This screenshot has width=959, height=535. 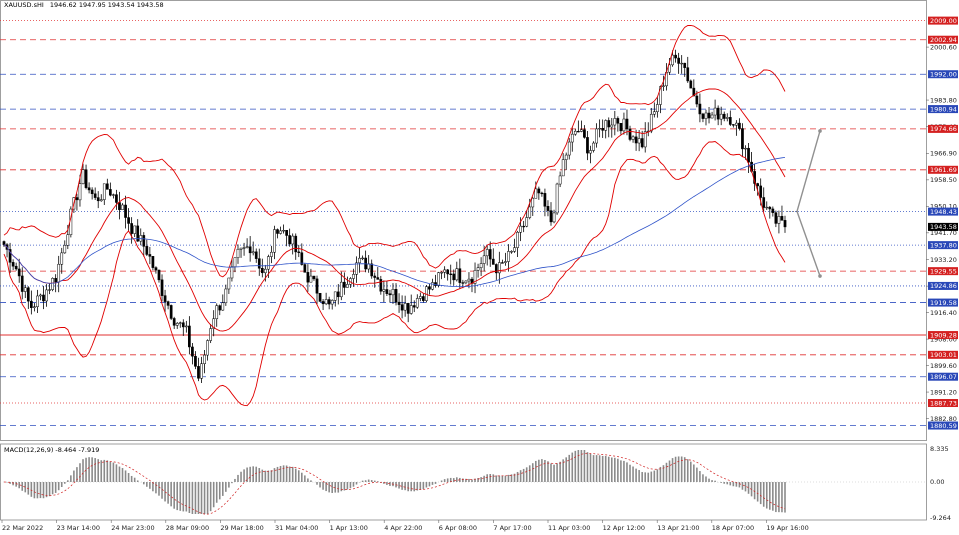 I want to click on price-tick-label: 1908.00, so click(x=943, y=339).